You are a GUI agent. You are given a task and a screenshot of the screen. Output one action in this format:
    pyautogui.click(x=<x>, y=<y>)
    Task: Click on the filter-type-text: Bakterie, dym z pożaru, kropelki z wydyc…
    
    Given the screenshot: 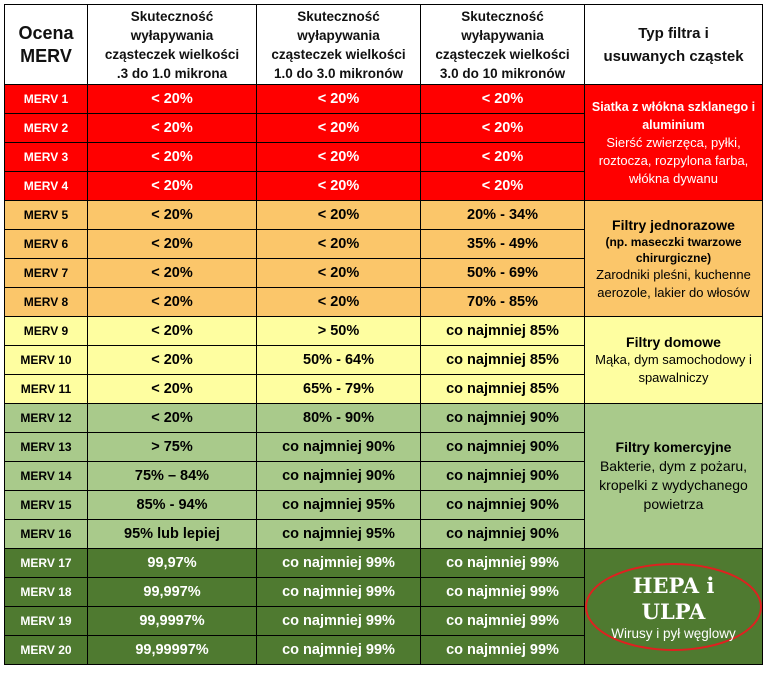 What is the action you would take?
    pyautogui.click(x=673, y=485)
    